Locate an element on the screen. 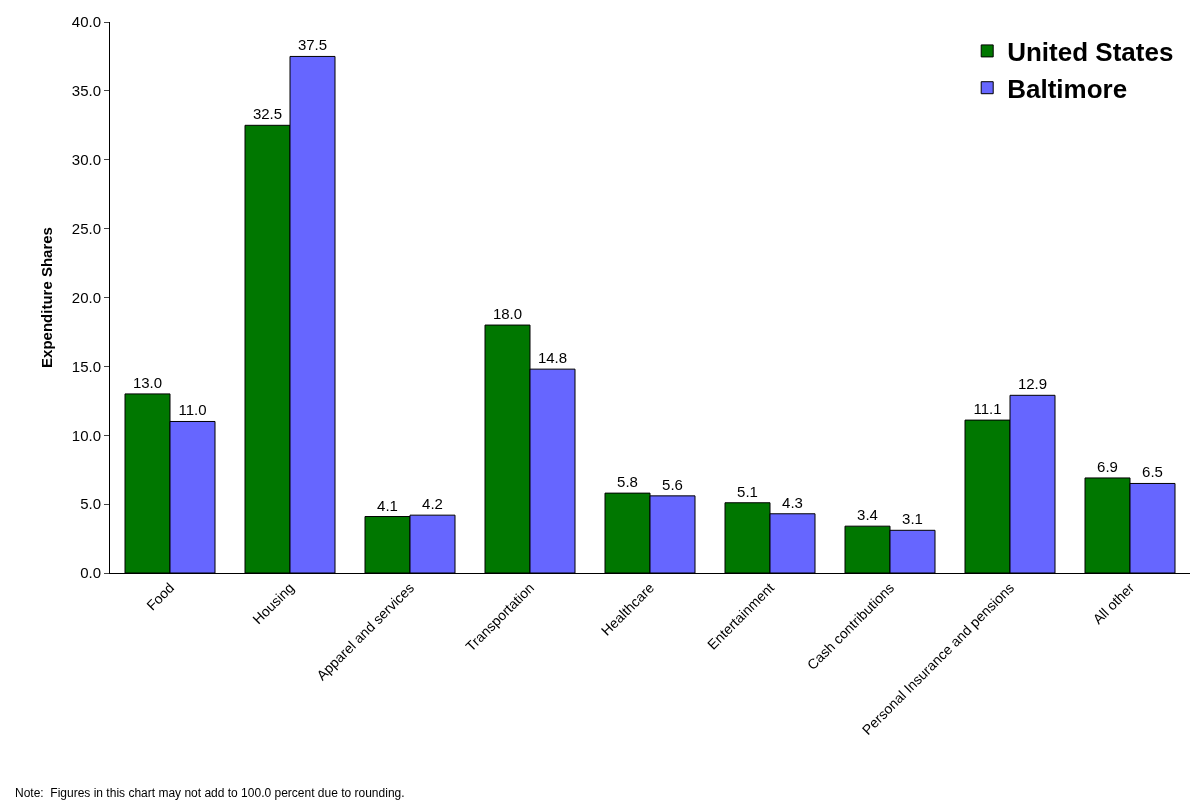  data-label: 4.1 is located at coordinates (387, 505).